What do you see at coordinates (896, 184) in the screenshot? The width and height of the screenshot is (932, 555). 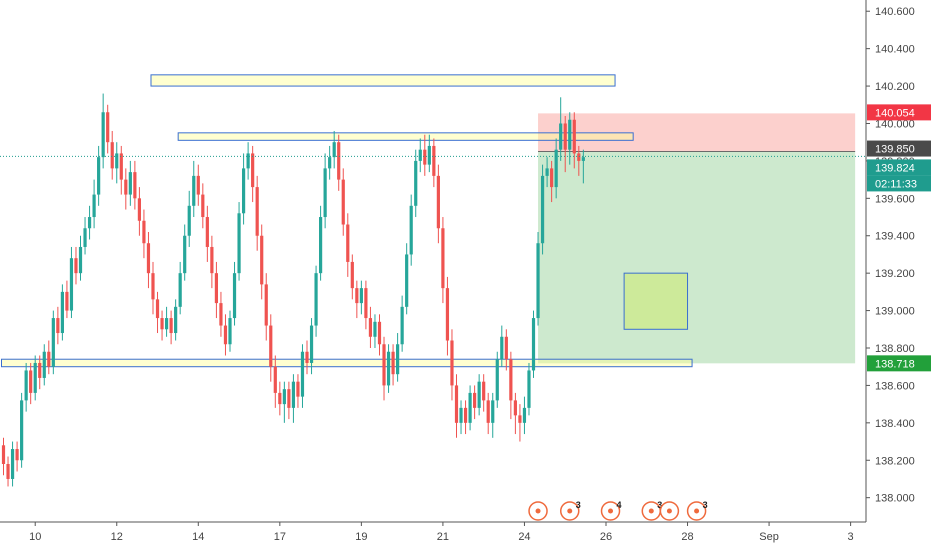 I see `countdown-label-text: 02:11:33` at bounding box center [896, 184].